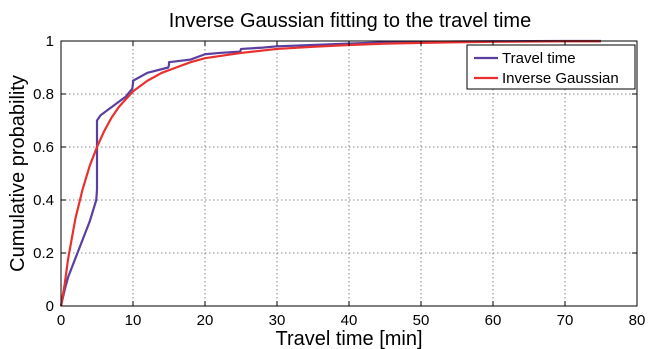 The width and height of the screenshot is (651, 349). Describe the element at coordinates (43, 200) in the screenshot. I see `y-tick-label: 0.4` at that location.